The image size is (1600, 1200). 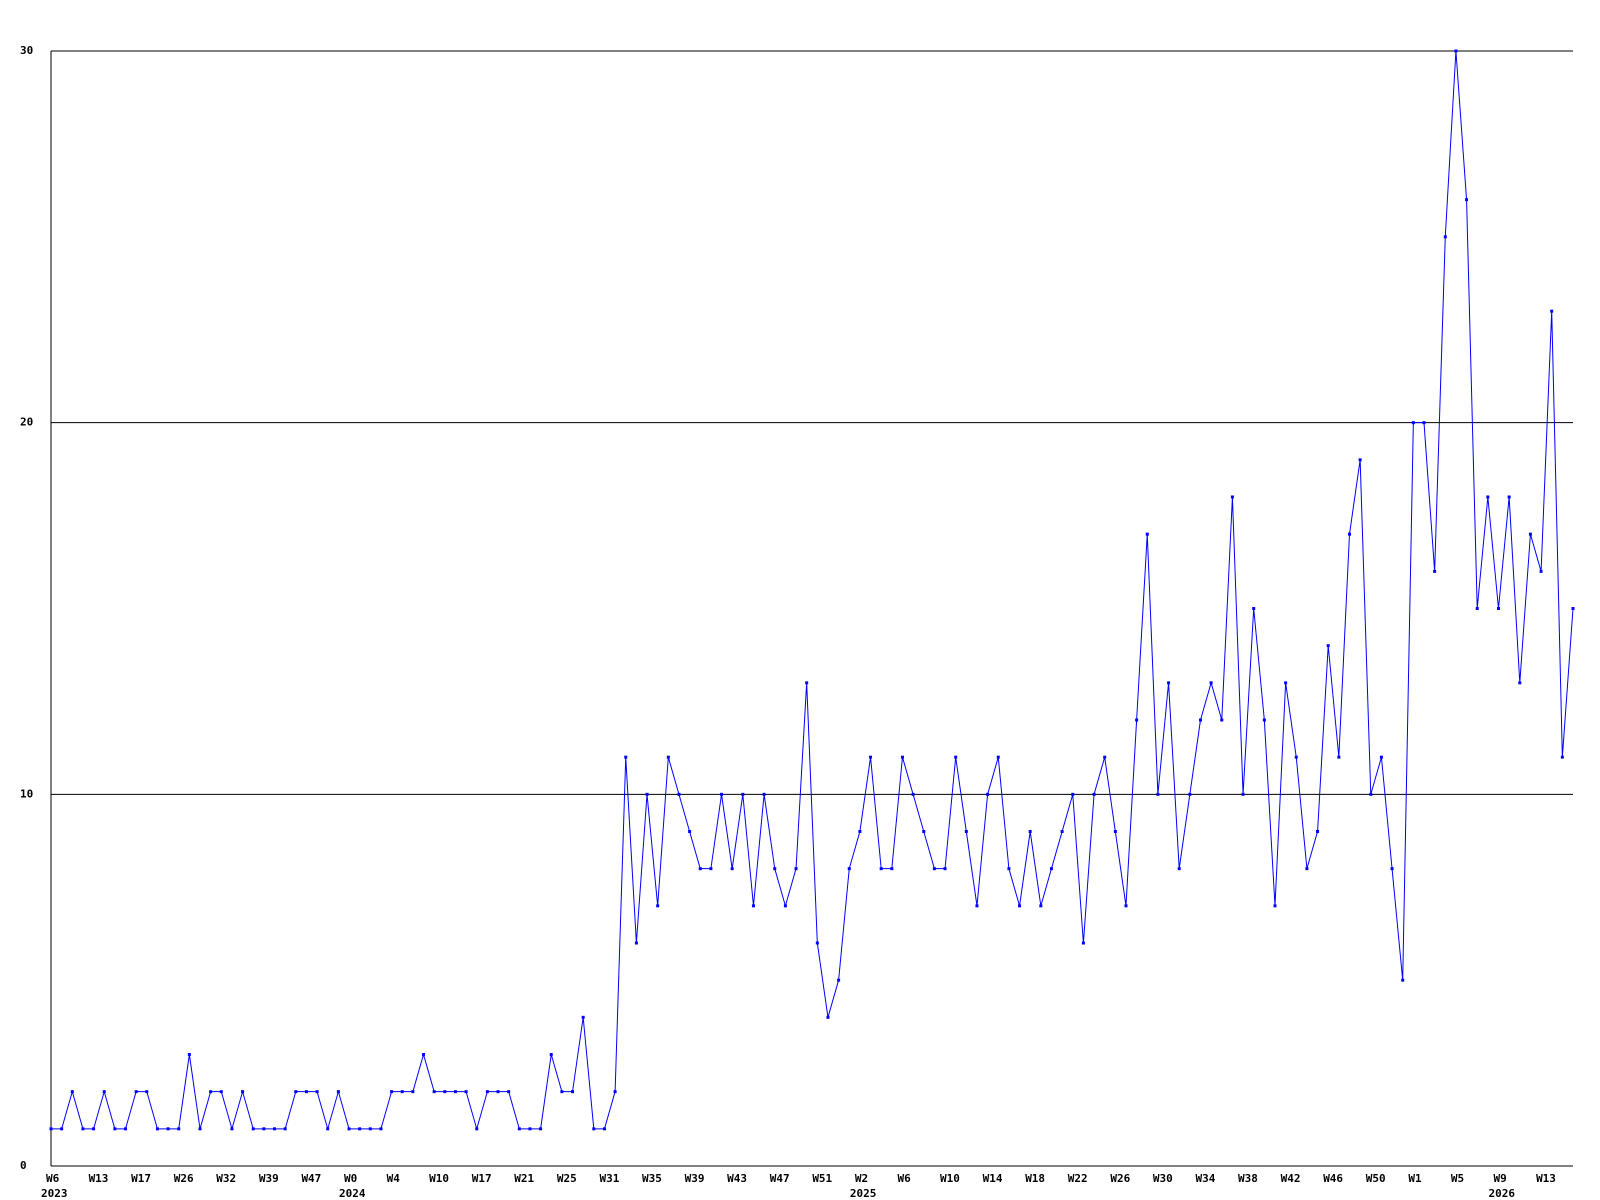 What do you see at coordinates (352, 1193) in the screenshot?
I see `x-year-label: 2024` at bounding box center [352, 1193].